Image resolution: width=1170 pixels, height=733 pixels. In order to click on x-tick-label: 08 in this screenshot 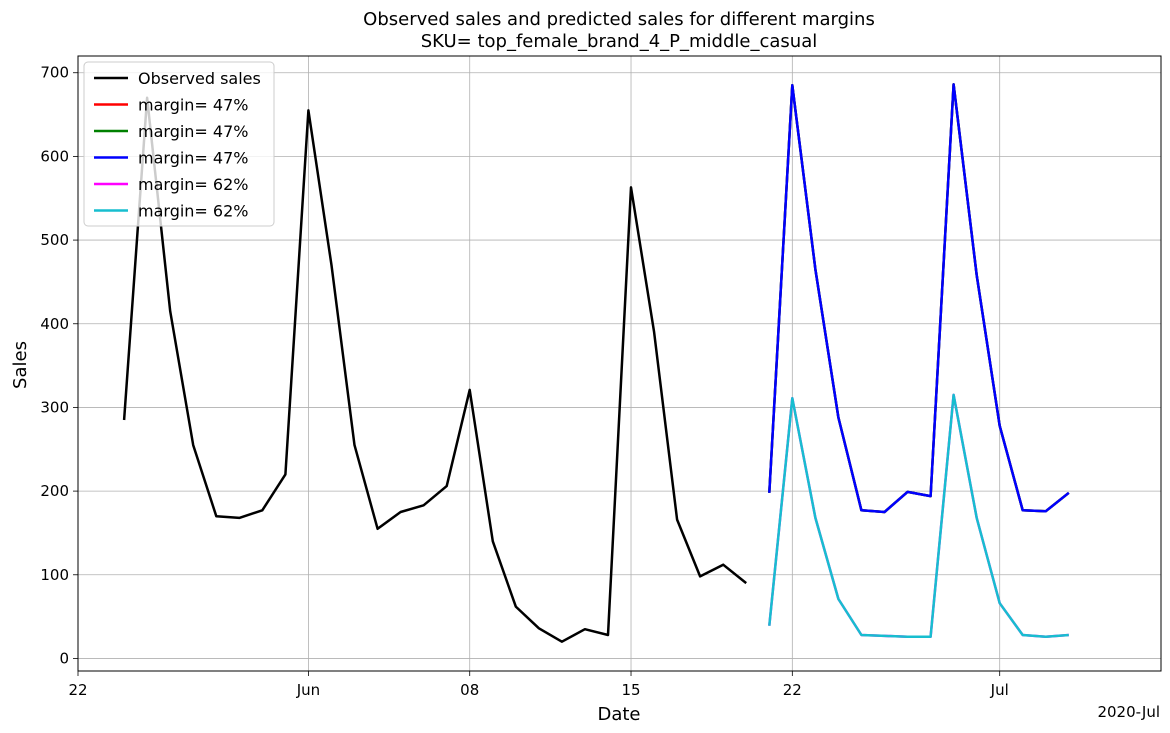, I will do `click(469, 690)`.